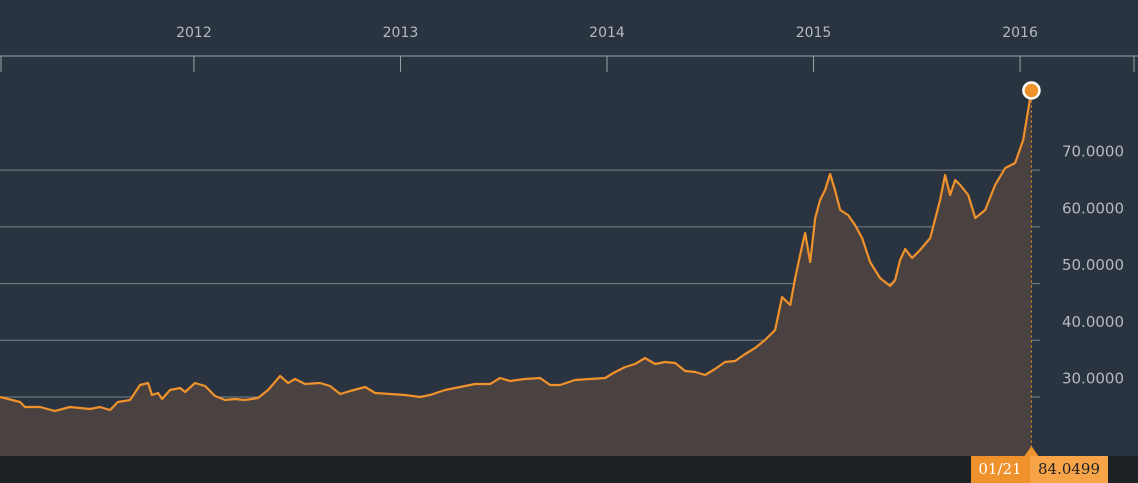  What do you see at coordinates (1020, 33) in the screenshot?
I see `x-tick-label: 2016` at bounding box center [1020, 33].